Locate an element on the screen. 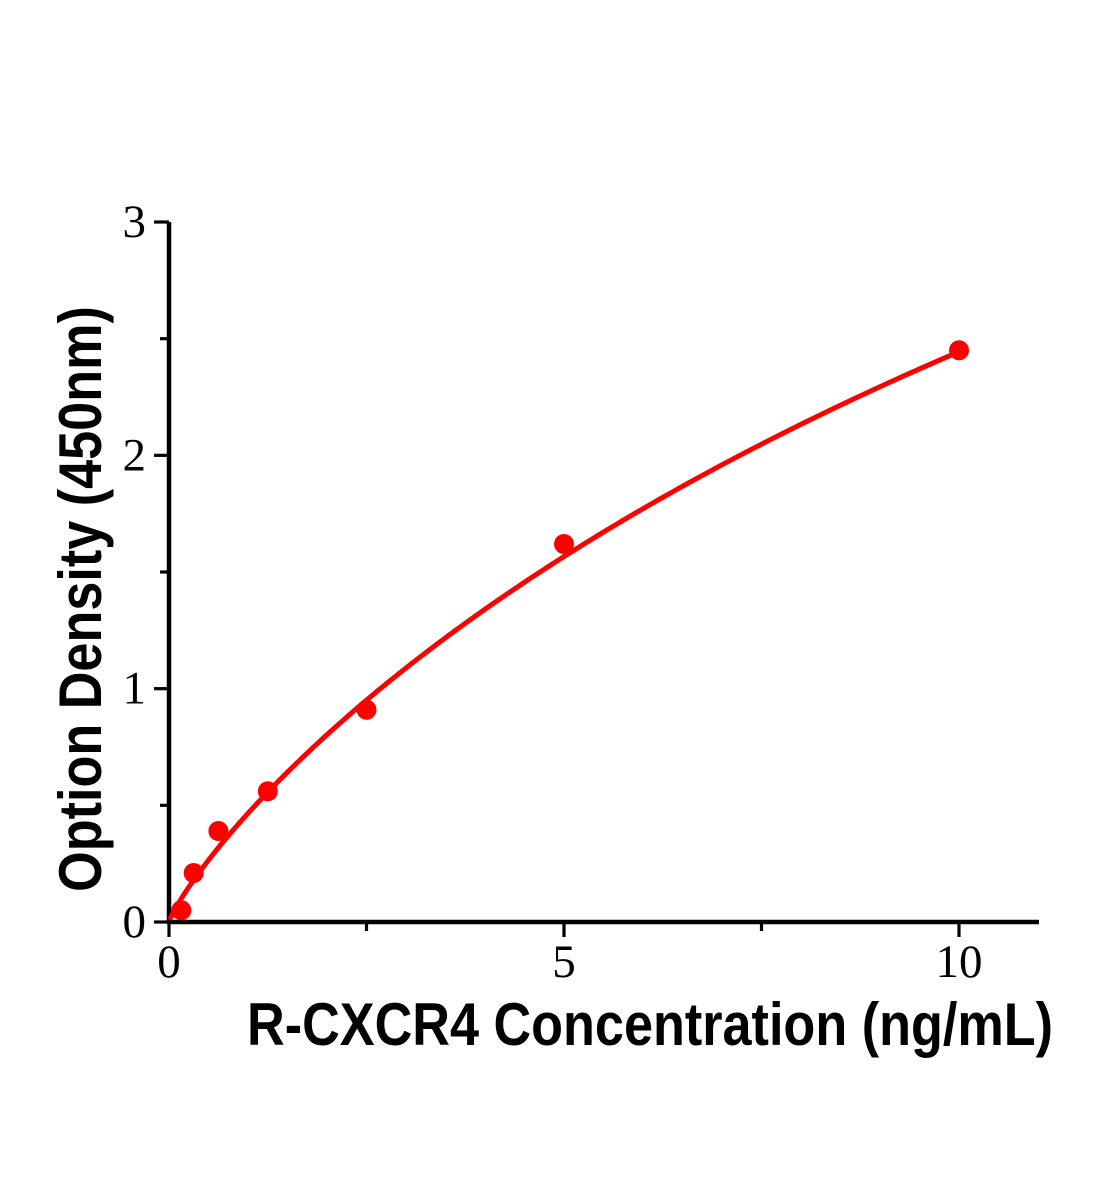 This screenshot has height=1200, width=1104. x-tick-label: 10 is located at coordinates (959, 962).